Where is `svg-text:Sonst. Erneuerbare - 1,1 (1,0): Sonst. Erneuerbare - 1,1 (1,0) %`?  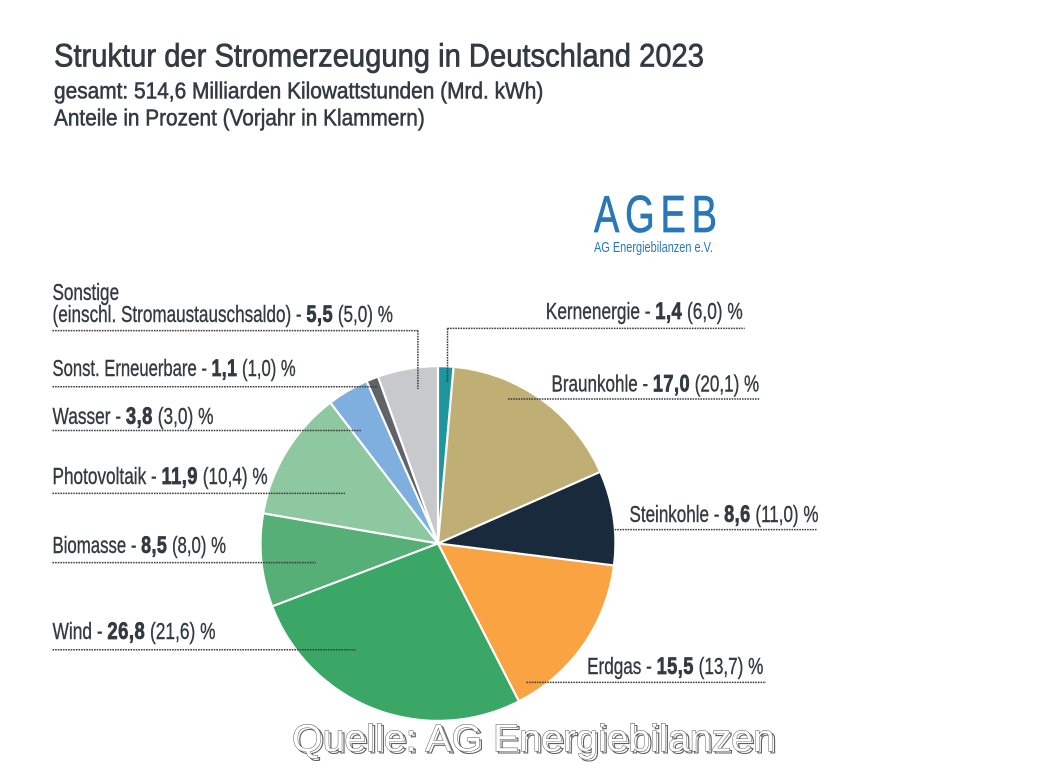 svg-text:Sonst. Erneuerbare - 1,1 (1,0): Sonst. Erneuerbare - 1,1 (1,0) % is located at coordinates (174, 368).